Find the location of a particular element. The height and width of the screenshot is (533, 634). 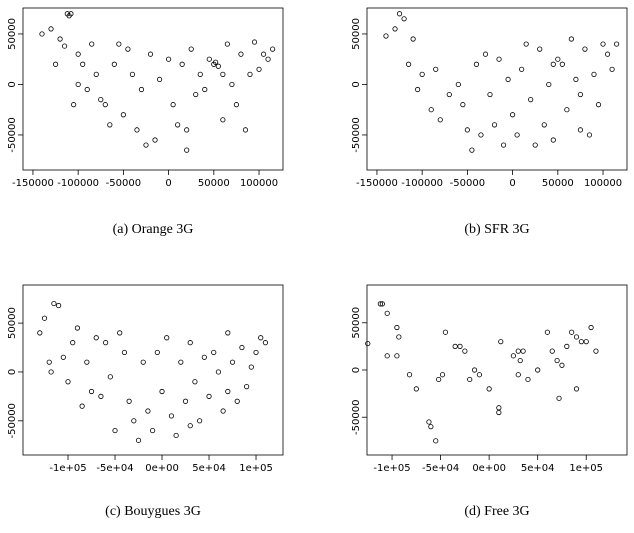

x-tick-label: -100000 is located at coordinates (78, 183).